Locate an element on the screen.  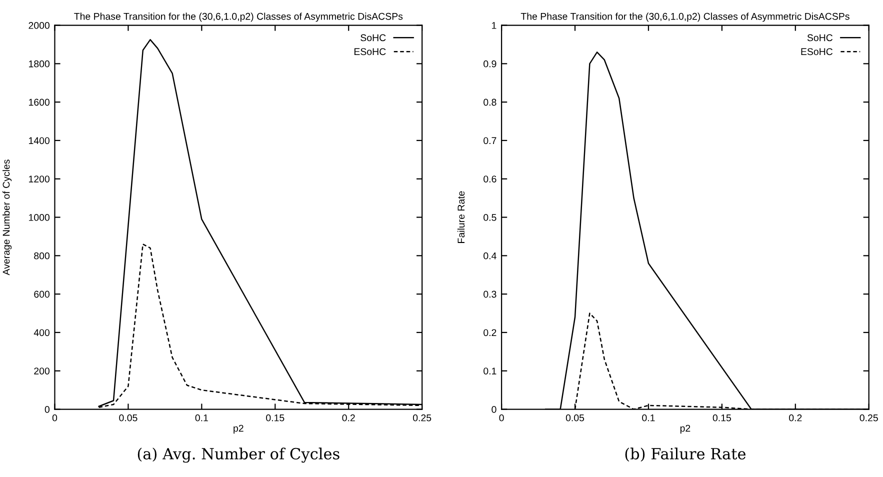
y-tick-label: 0.9 is located at coordinates (490, 64).